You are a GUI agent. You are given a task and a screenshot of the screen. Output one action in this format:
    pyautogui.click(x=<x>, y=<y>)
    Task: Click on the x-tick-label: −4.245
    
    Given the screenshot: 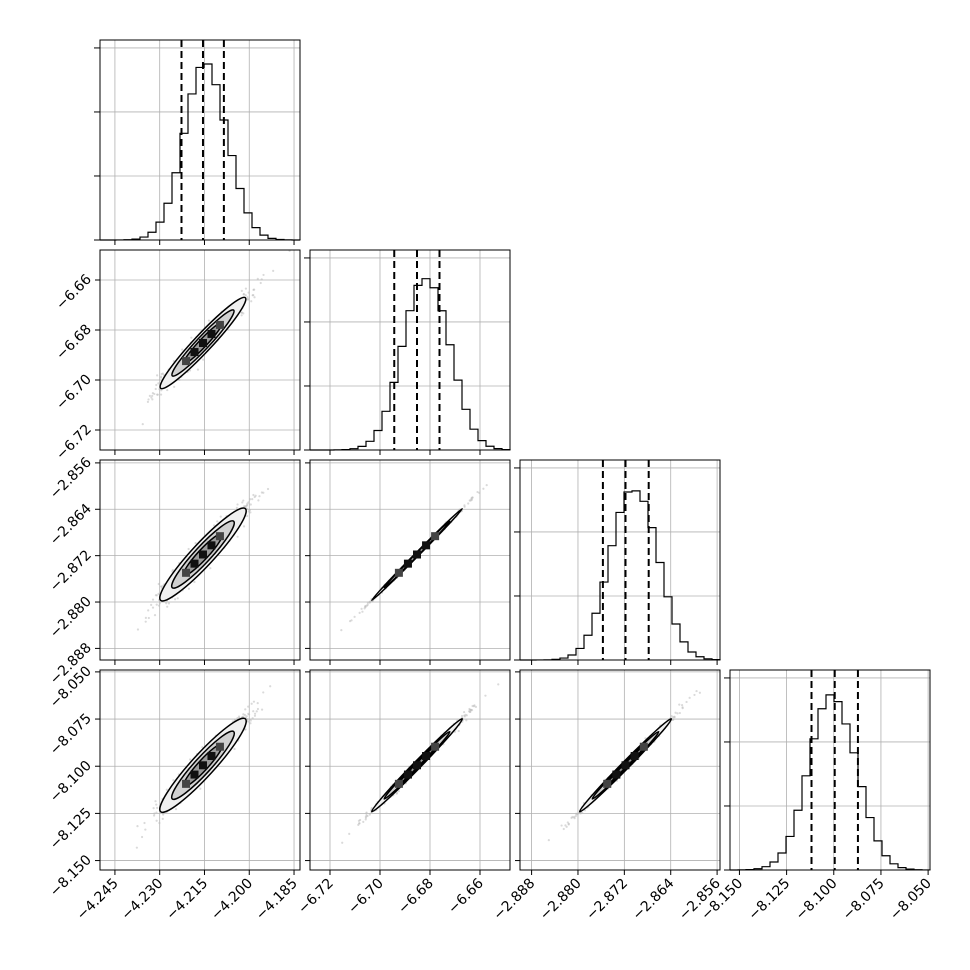 What is the action you would take?
    pyautogui.click(x=98, y=900)
    